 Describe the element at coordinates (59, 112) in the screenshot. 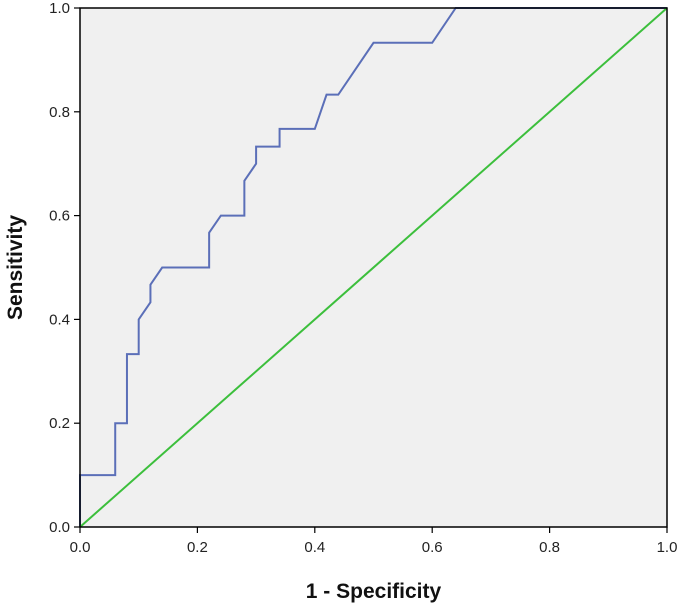

I see `y-tick-label: 0.8` at that location.